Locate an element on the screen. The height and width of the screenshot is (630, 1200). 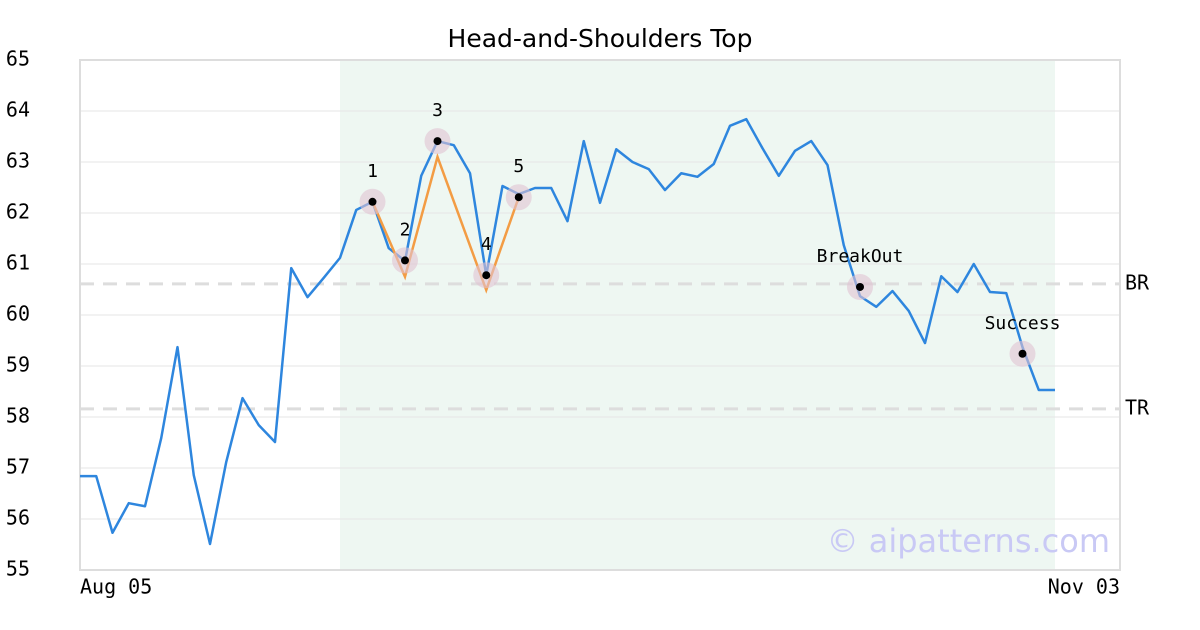
annotation-label: 4 is located at coordinates (486, 244).